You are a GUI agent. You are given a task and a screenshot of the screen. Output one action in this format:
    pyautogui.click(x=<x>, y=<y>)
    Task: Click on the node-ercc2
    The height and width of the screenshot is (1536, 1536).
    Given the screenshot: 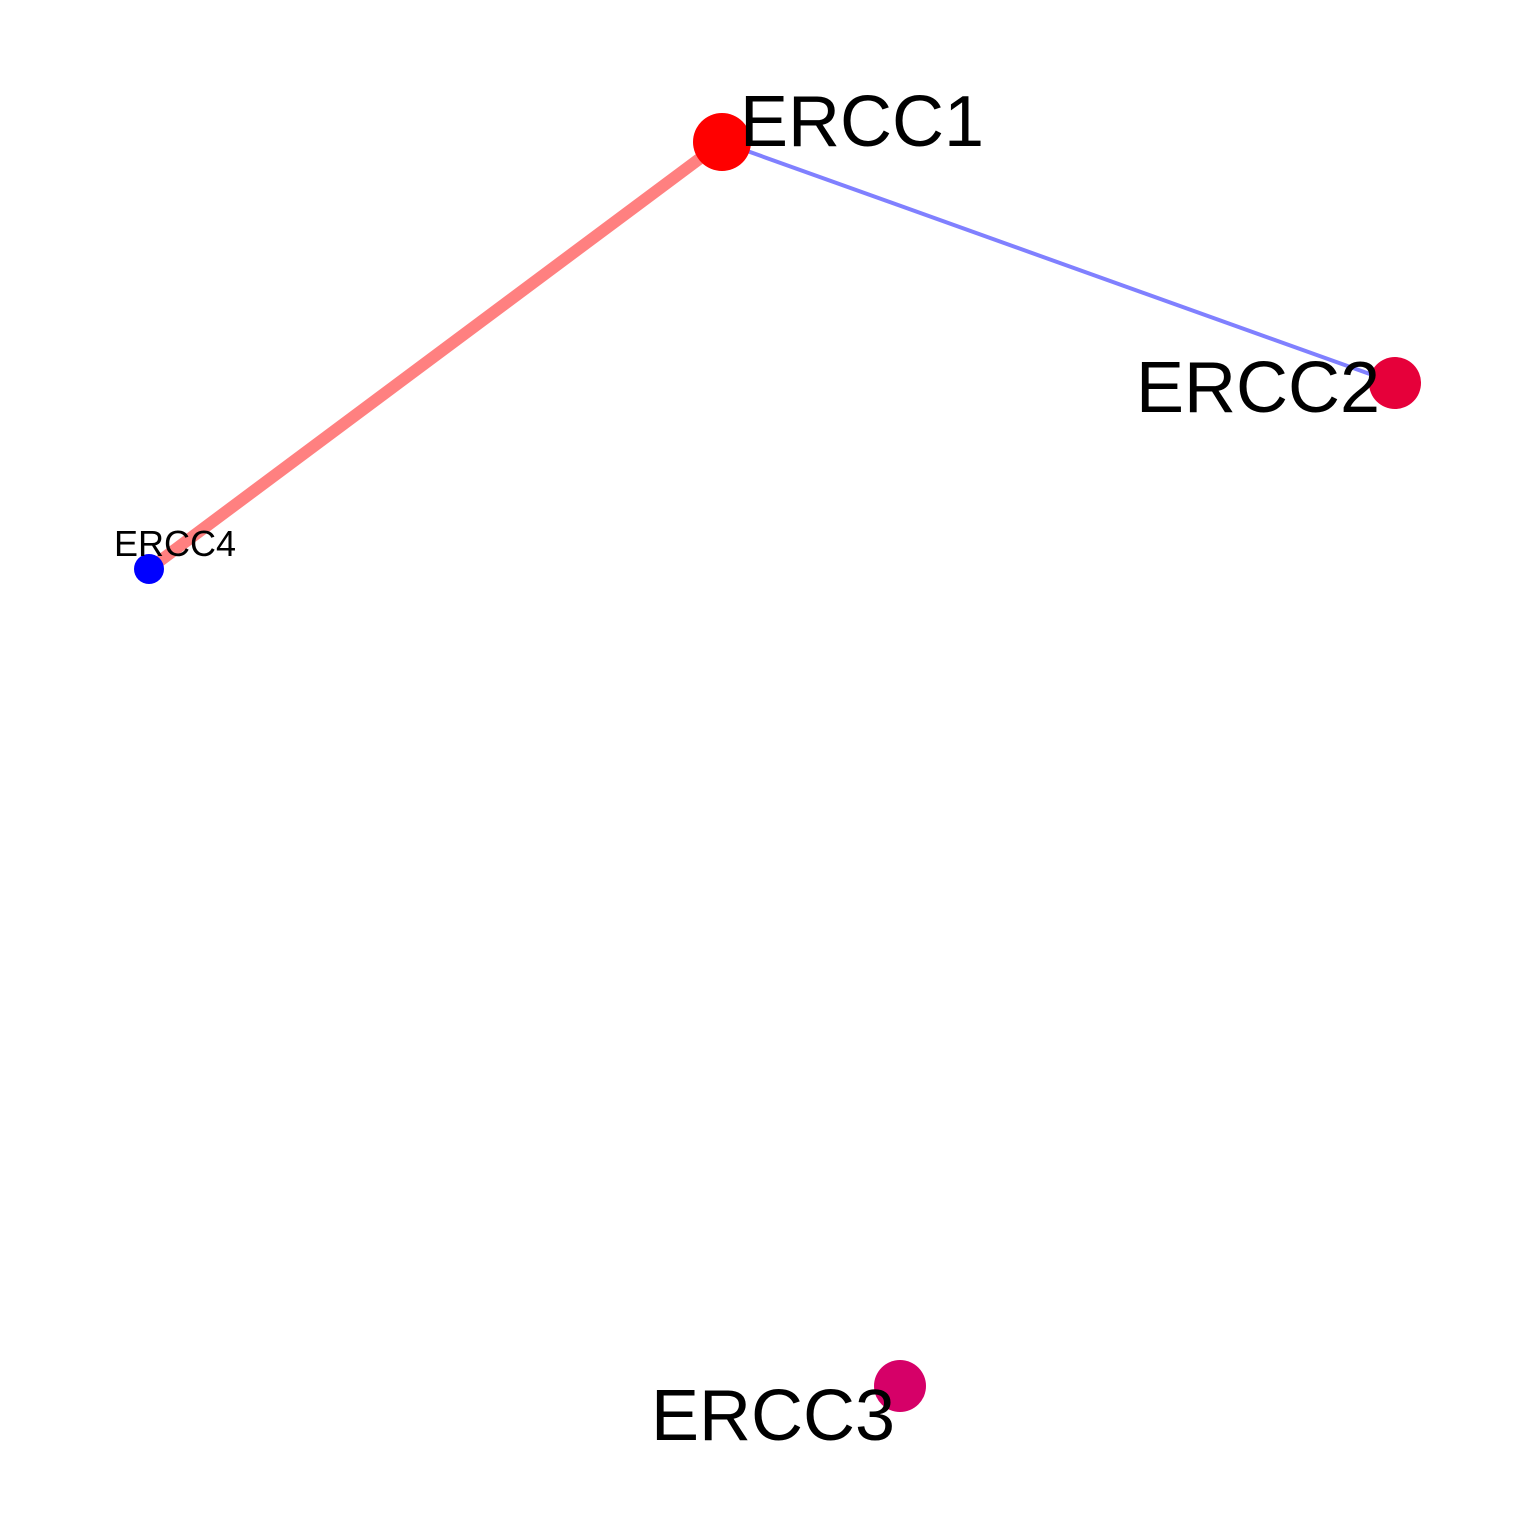 What is the action you would take?
    pyautogui.click(x=1395, y=383)
    